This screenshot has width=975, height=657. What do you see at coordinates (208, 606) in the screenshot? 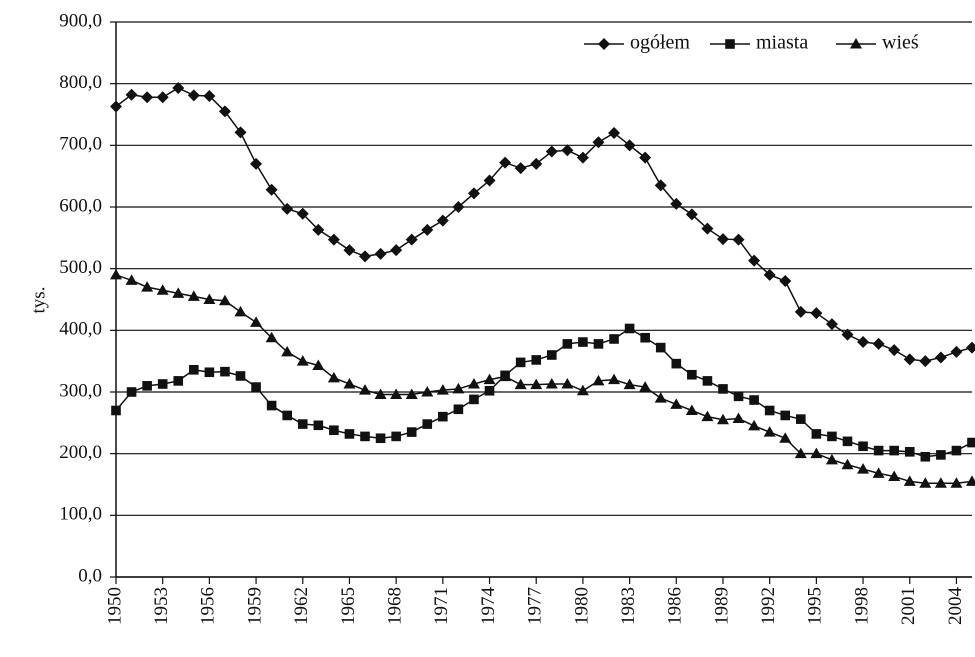
I see `x-tick-label: 1956` at bounding box center [208, 606].